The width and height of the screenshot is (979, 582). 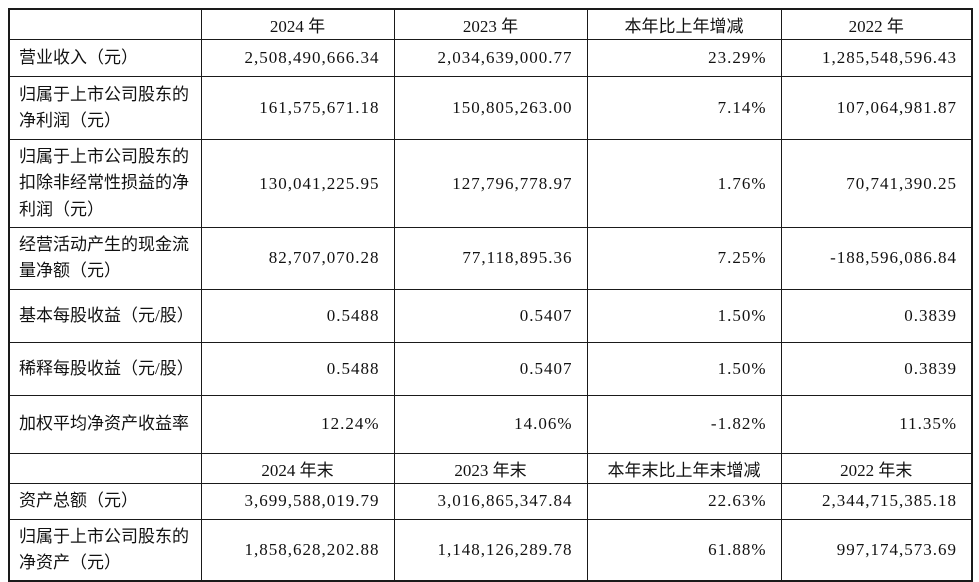 I want to click on row-label: 经营活动产生的现金流量净额（元）, so click(x=105, y=258).